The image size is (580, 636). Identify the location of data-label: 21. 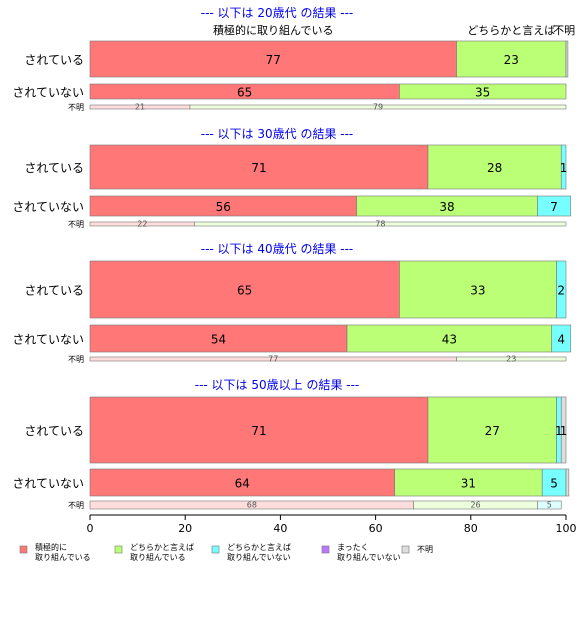
(140, 107).